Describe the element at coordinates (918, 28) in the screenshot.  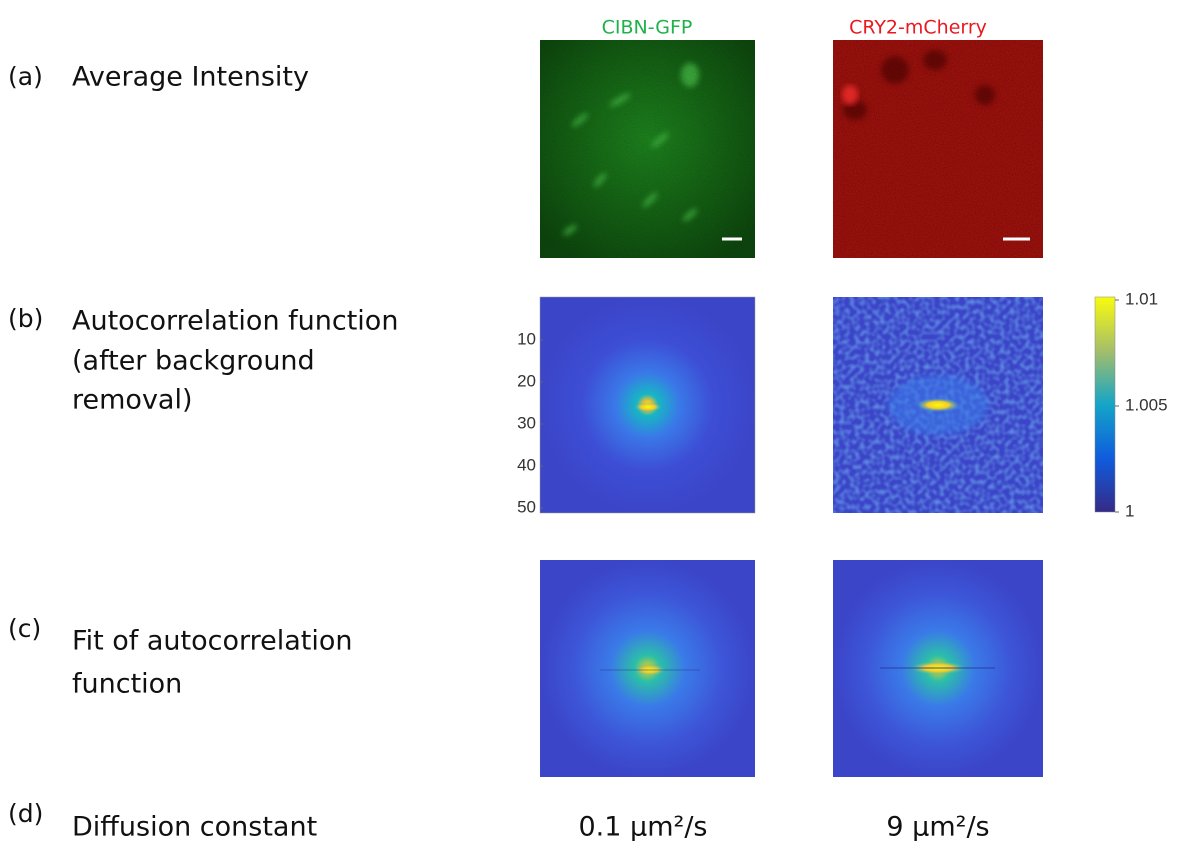
I see `column-title: CRY2-mCherry` at that location.